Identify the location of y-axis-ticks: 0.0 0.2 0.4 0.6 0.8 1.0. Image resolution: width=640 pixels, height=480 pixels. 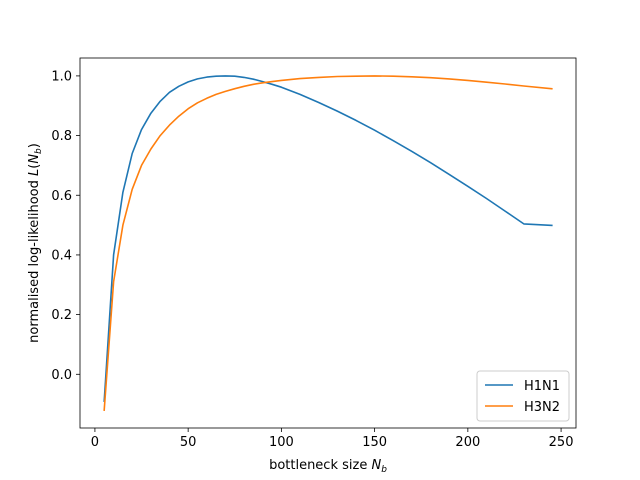
(65, 226).